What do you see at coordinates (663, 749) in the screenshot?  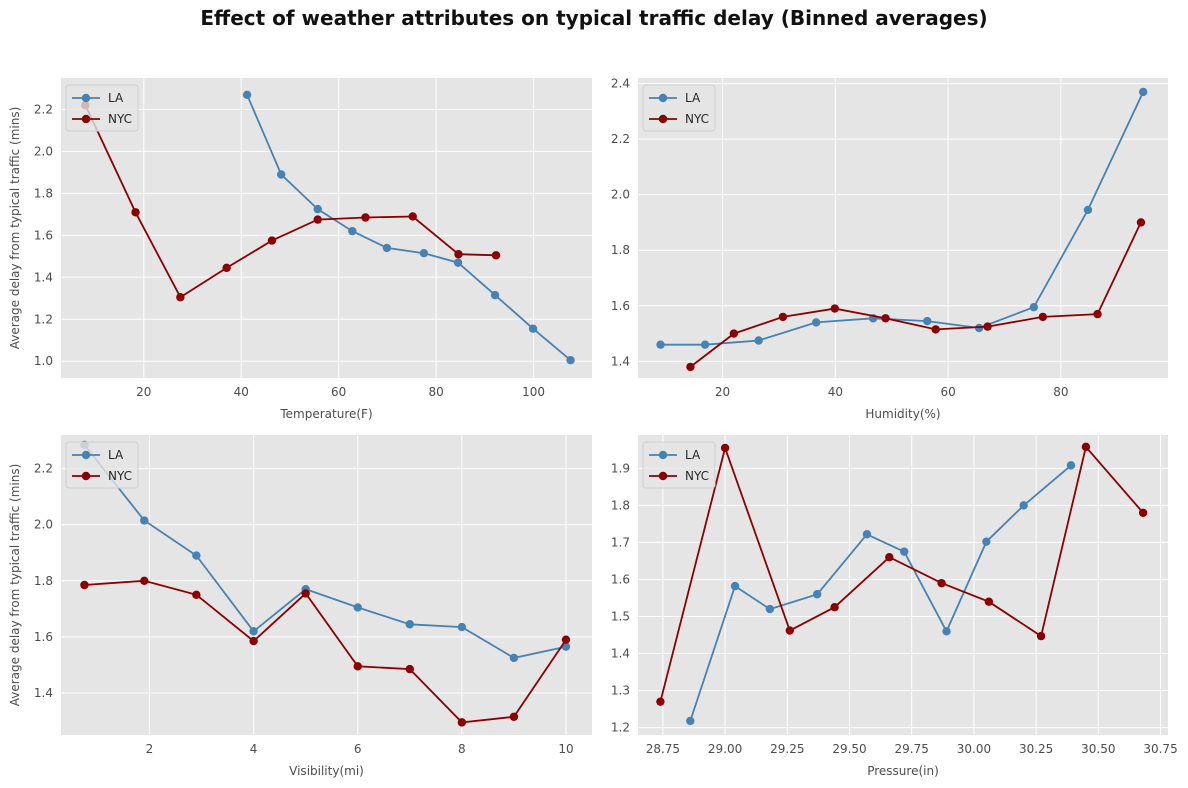 I see `x-tick-label: 28.75` at bounding box center [663, 749].